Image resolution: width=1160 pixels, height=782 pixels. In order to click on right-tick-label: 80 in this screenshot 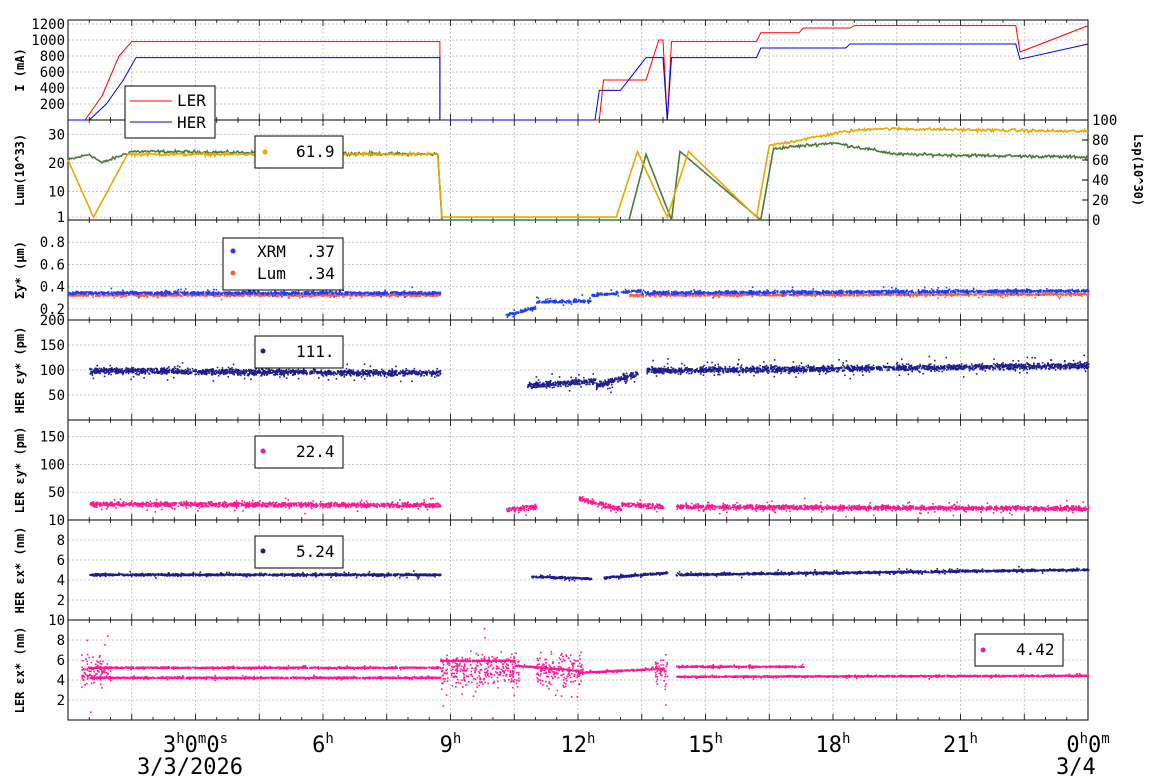, I will do `click(1100, 141)`.